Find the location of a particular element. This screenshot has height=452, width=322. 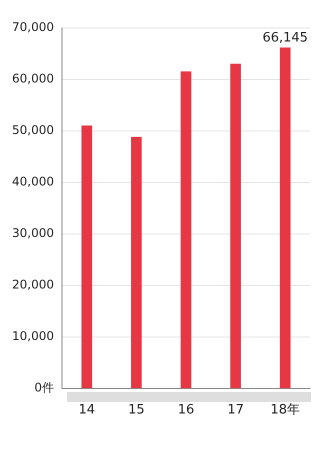

y-tick-label: 40,000 is located at coordinates (33, 181).